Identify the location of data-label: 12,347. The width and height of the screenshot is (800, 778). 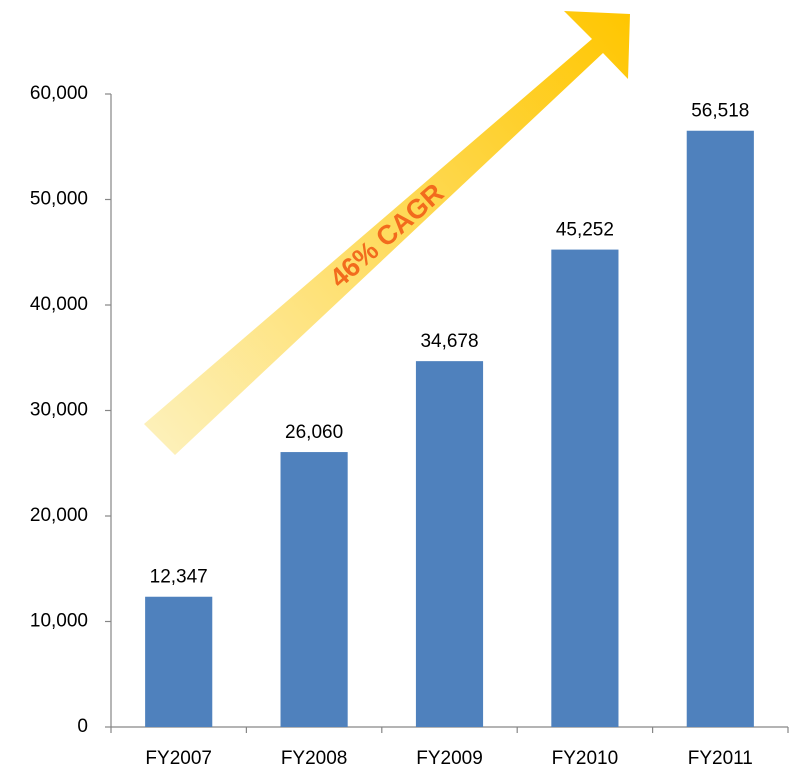
(179, 577).